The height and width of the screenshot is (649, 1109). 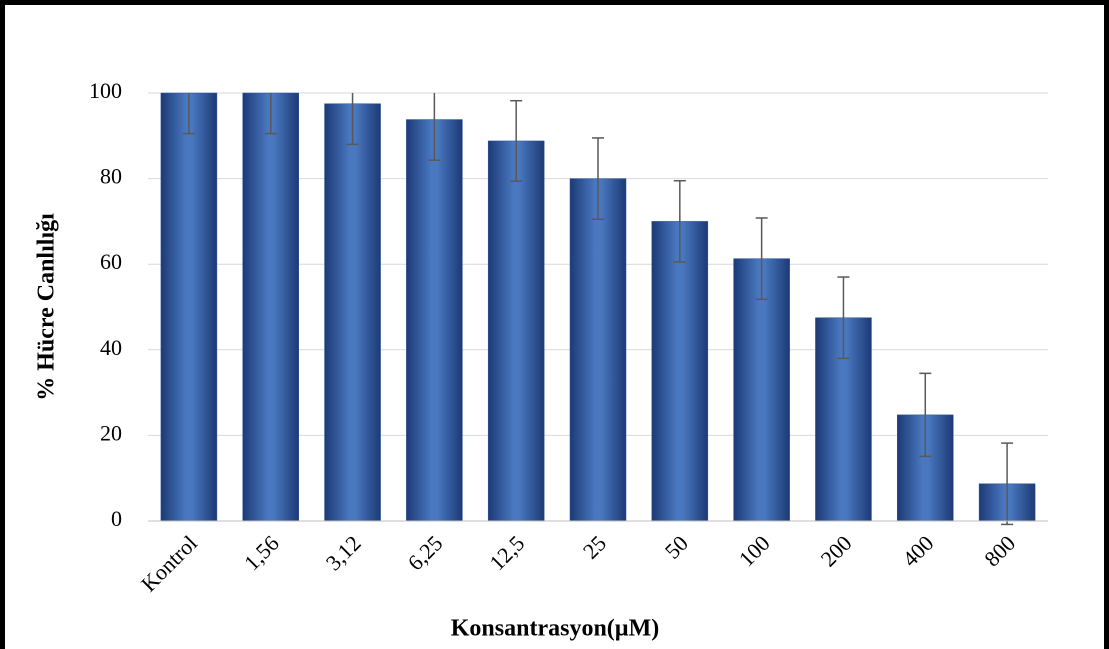 What do you see at coordinates (116, 518) in the screenshot?
I see `y-tick-label: 0` at bounding box center [116, 518].